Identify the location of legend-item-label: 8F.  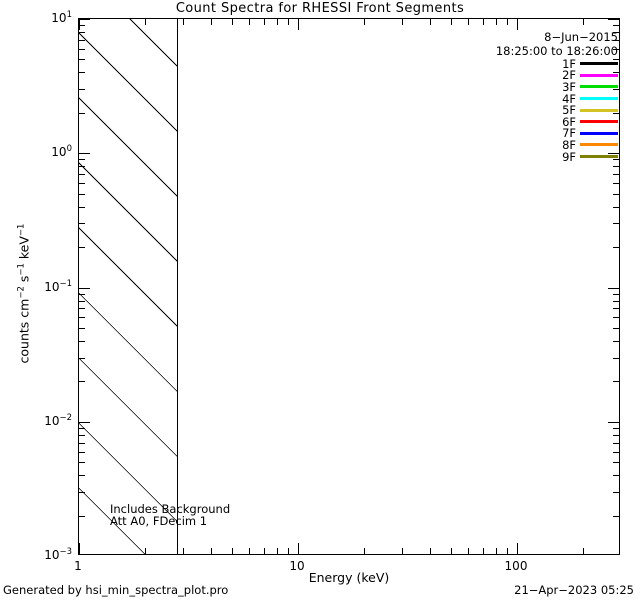
(569, 144).